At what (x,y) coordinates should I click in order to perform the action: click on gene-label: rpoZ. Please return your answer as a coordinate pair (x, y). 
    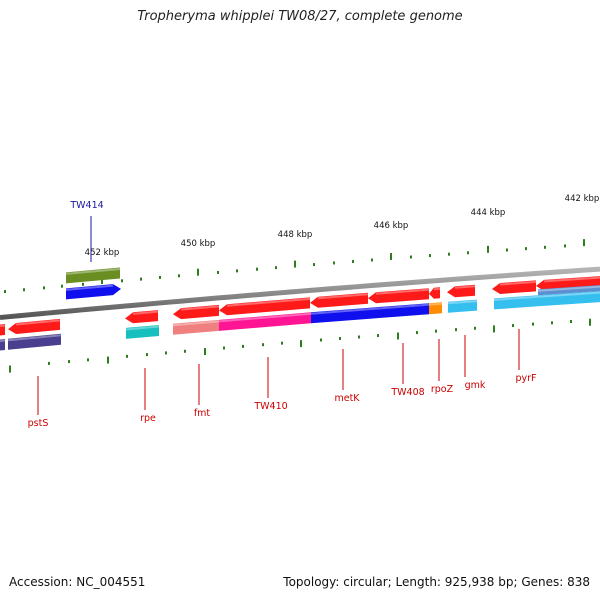
    Looking at the image, I should click on (442, 389).